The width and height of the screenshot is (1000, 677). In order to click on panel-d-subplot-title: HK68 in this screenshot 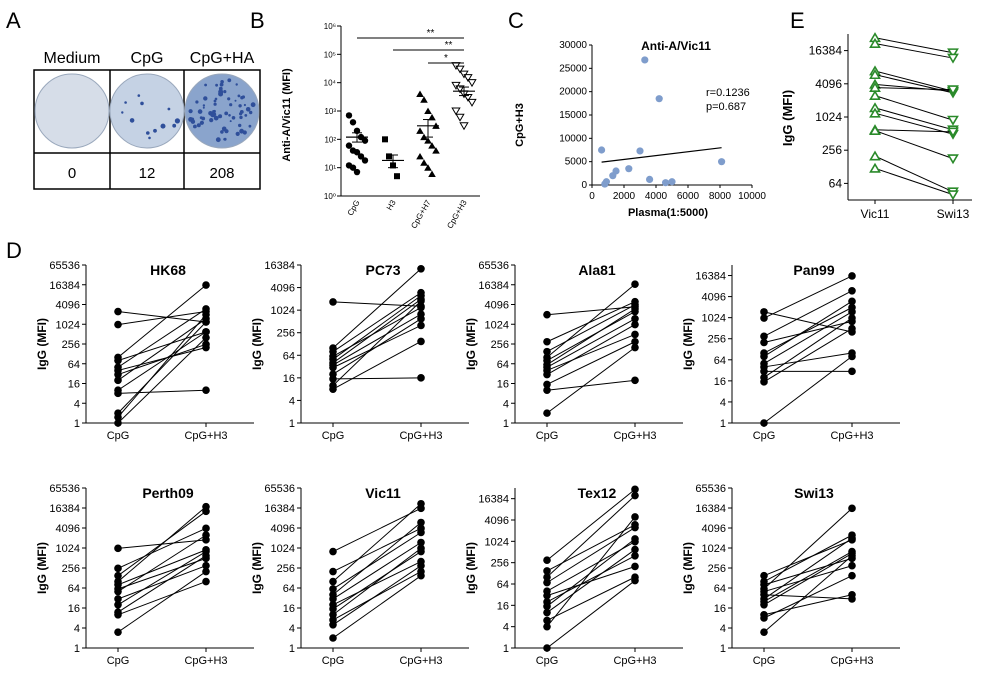, I will do `click(168, 270)`.